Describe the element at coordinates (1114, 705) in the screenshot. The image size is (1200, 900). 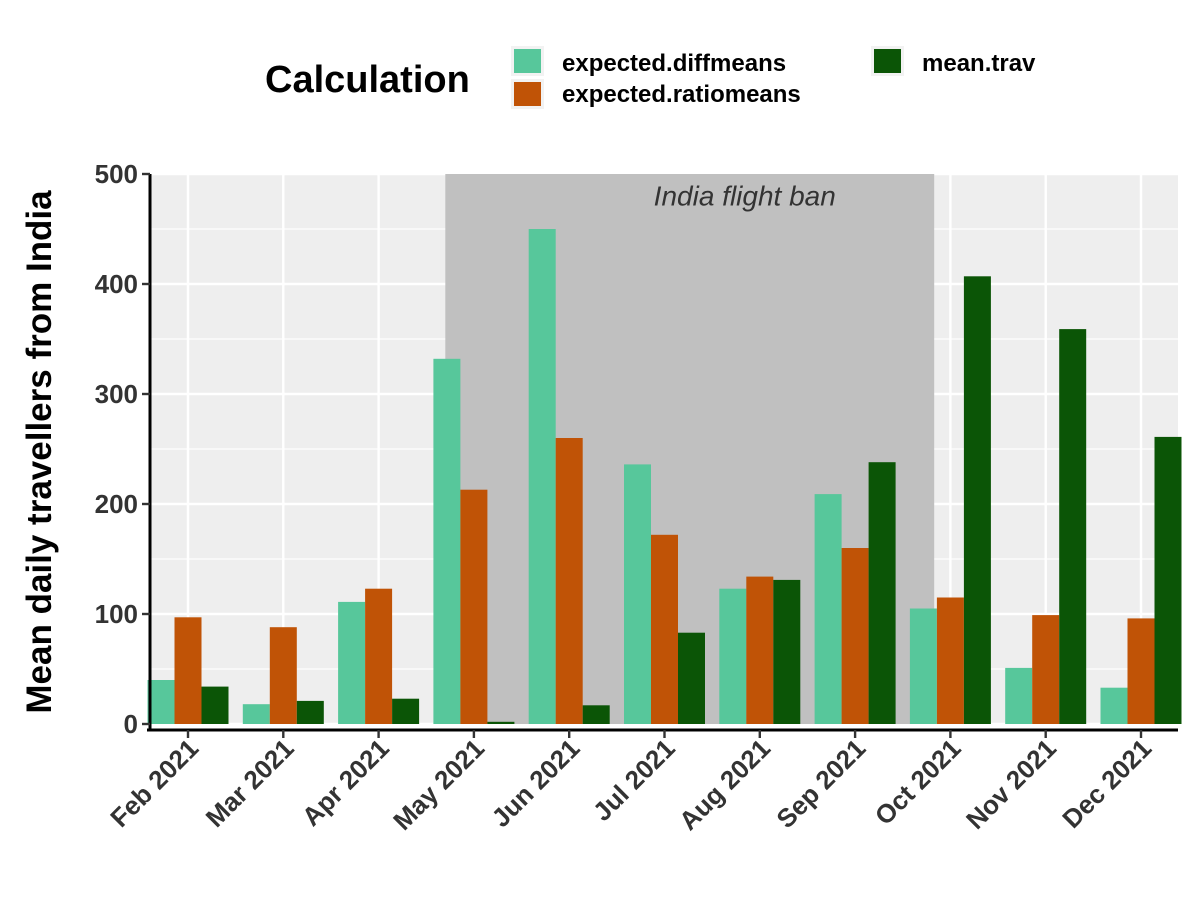
I see `bar-expected.diffmeans-dec-2021` at that location.